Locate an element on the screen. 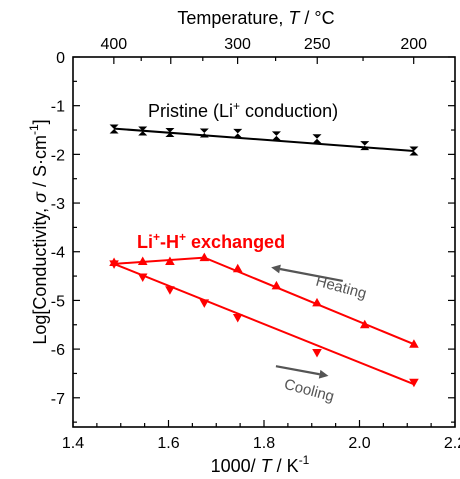 Image resolution: width=460 pixels, height=479 pixels. annotation-pristine: Pristine (Li+ conduction) is located at coordinates (243, 110).